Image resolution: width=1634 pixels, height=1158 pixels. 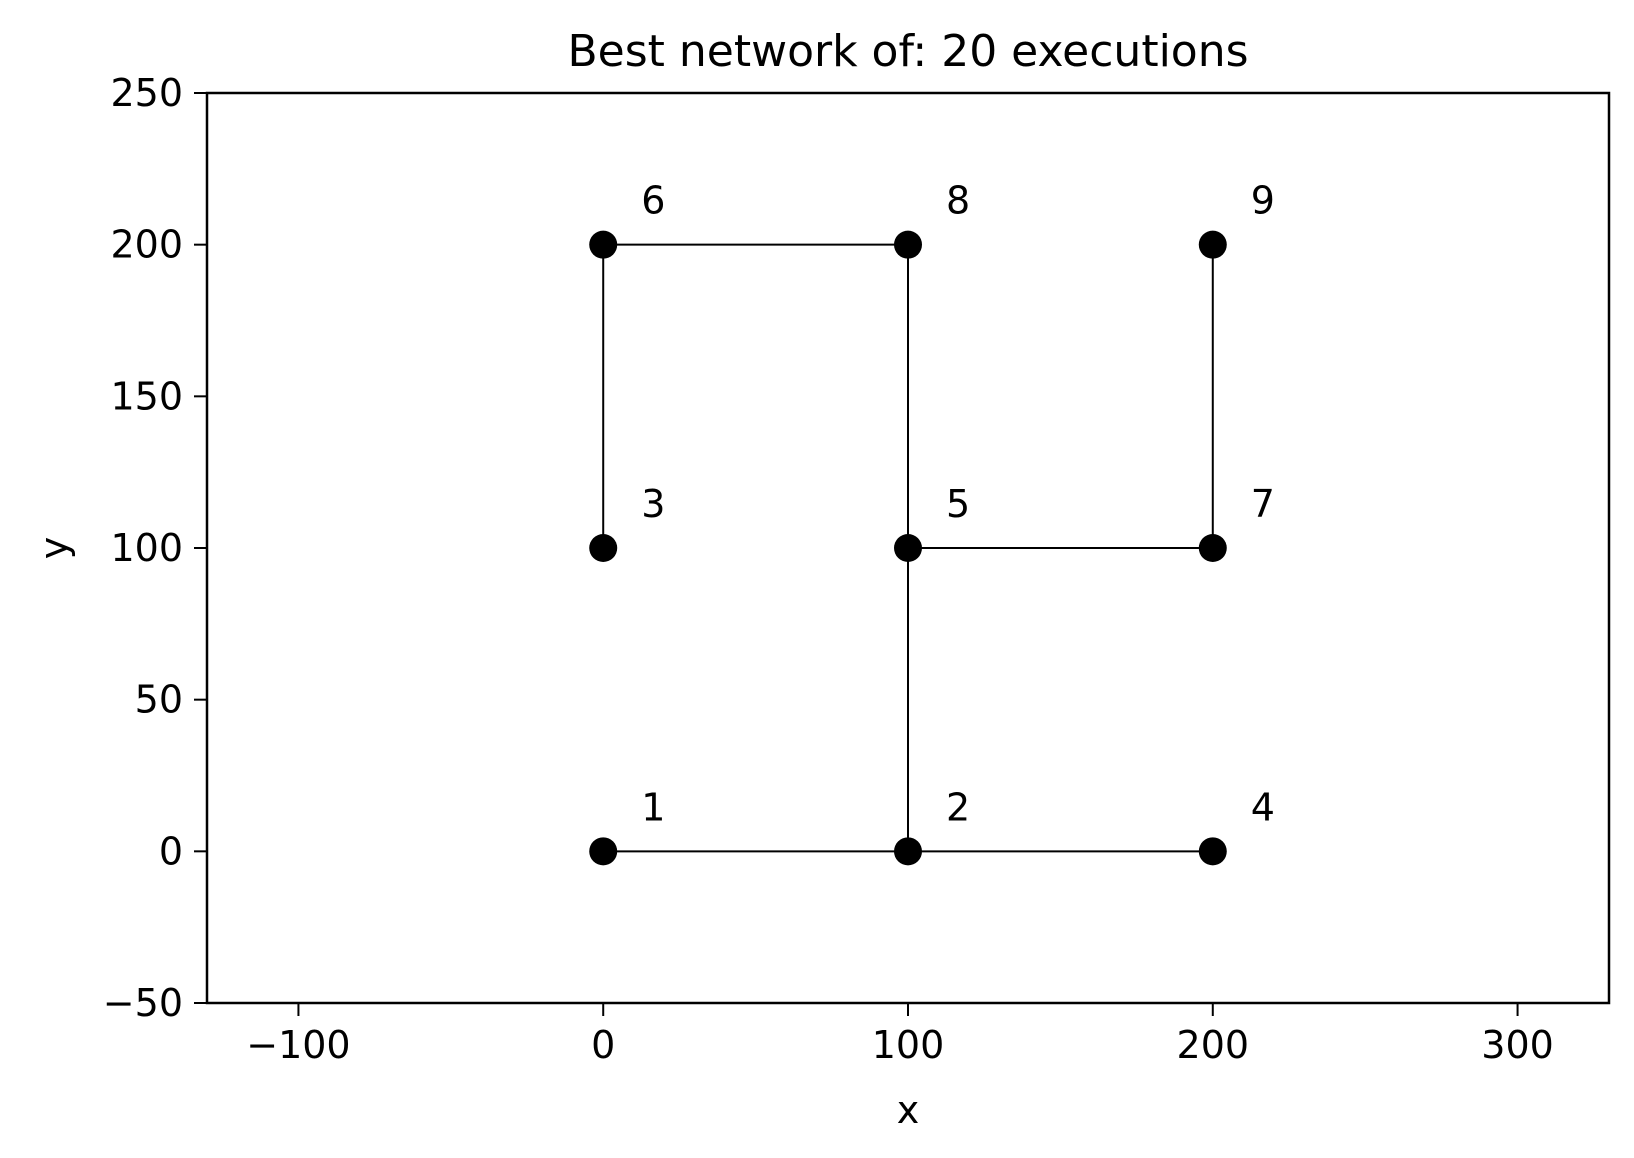 What do you see at coordinates (1263, 504) in the screenshot?
I see `node-label-7: 7` at bounding box center [1263, 504].